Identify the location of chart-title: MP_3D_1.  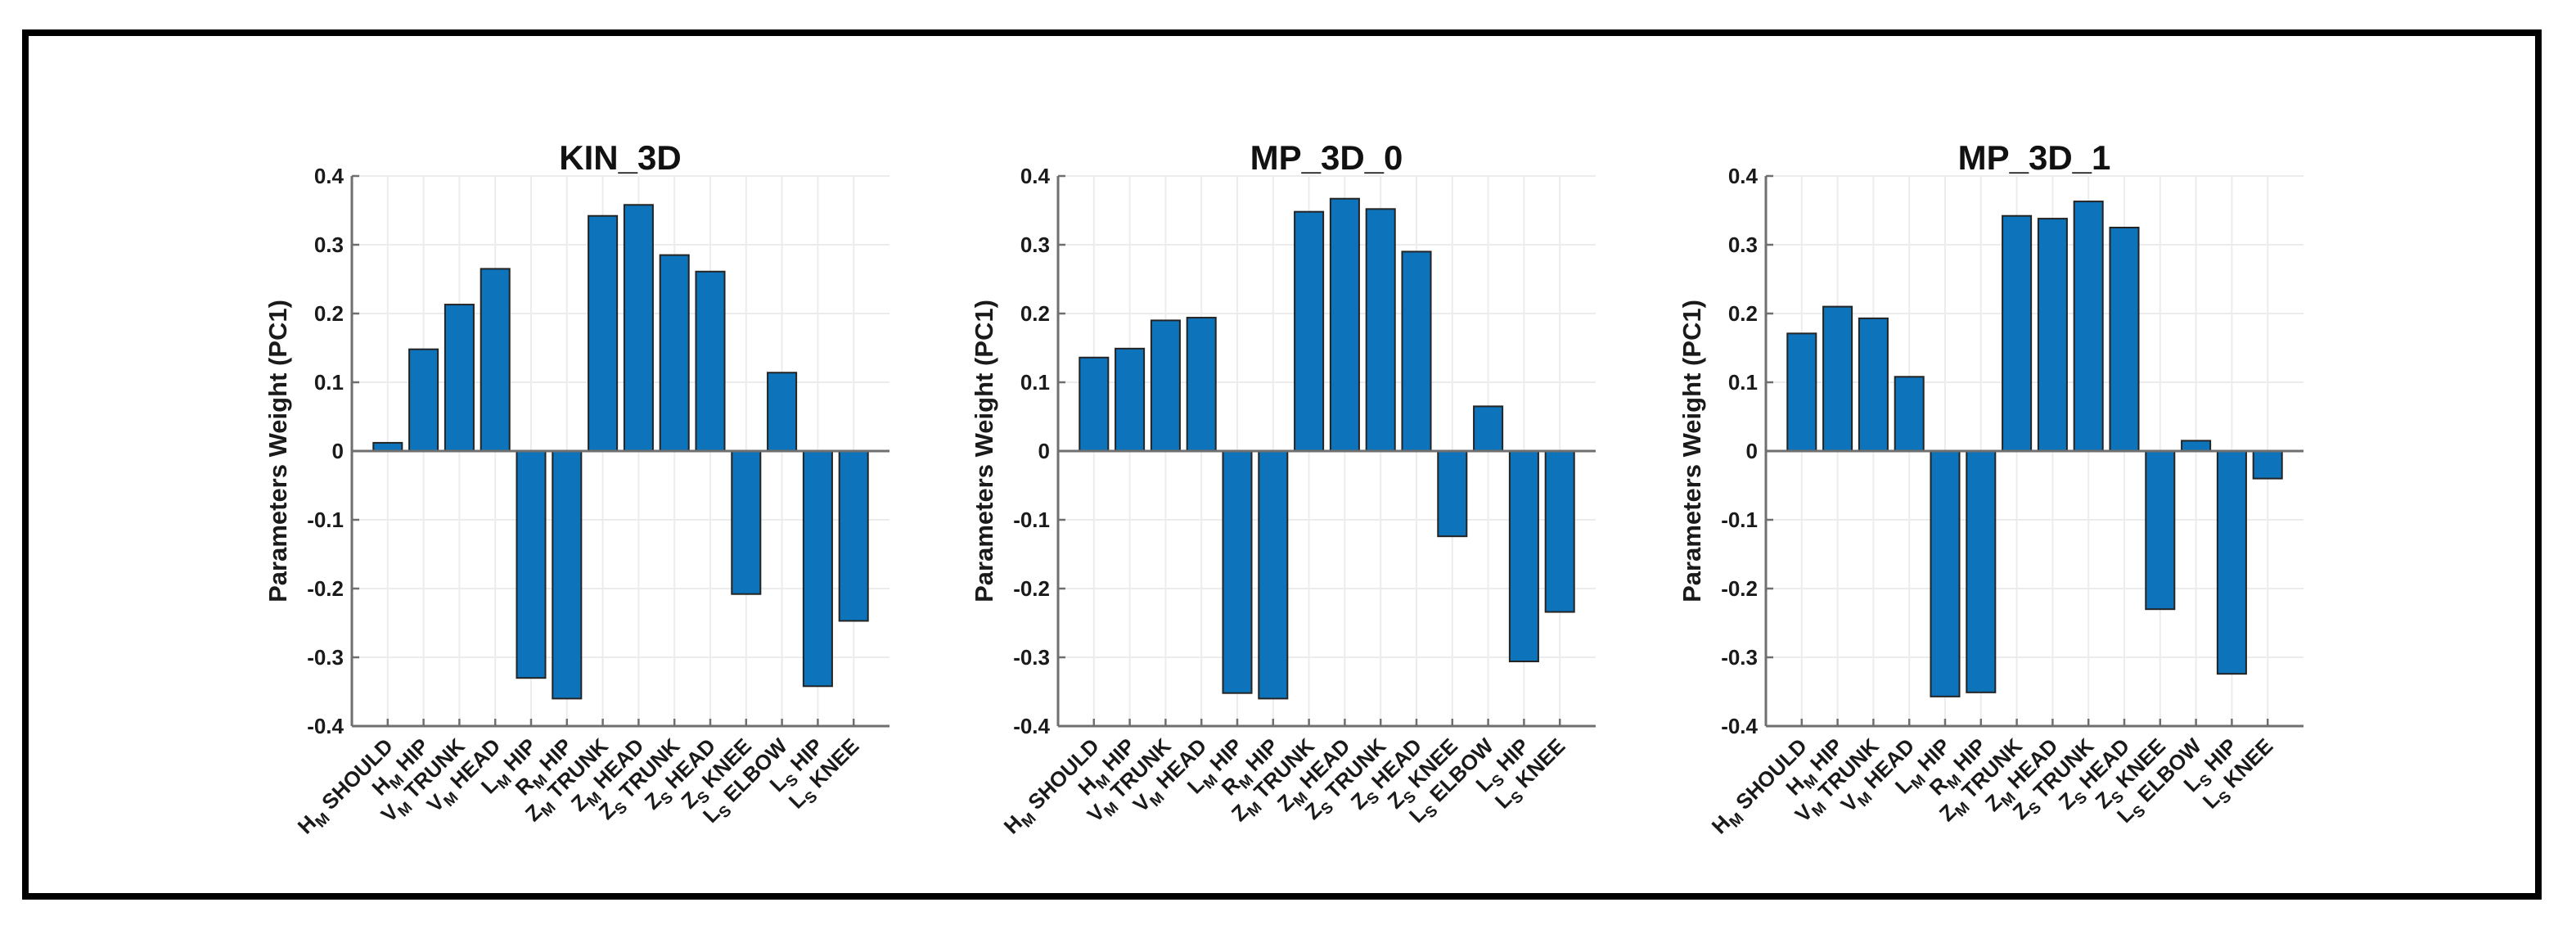
(2035, 157).